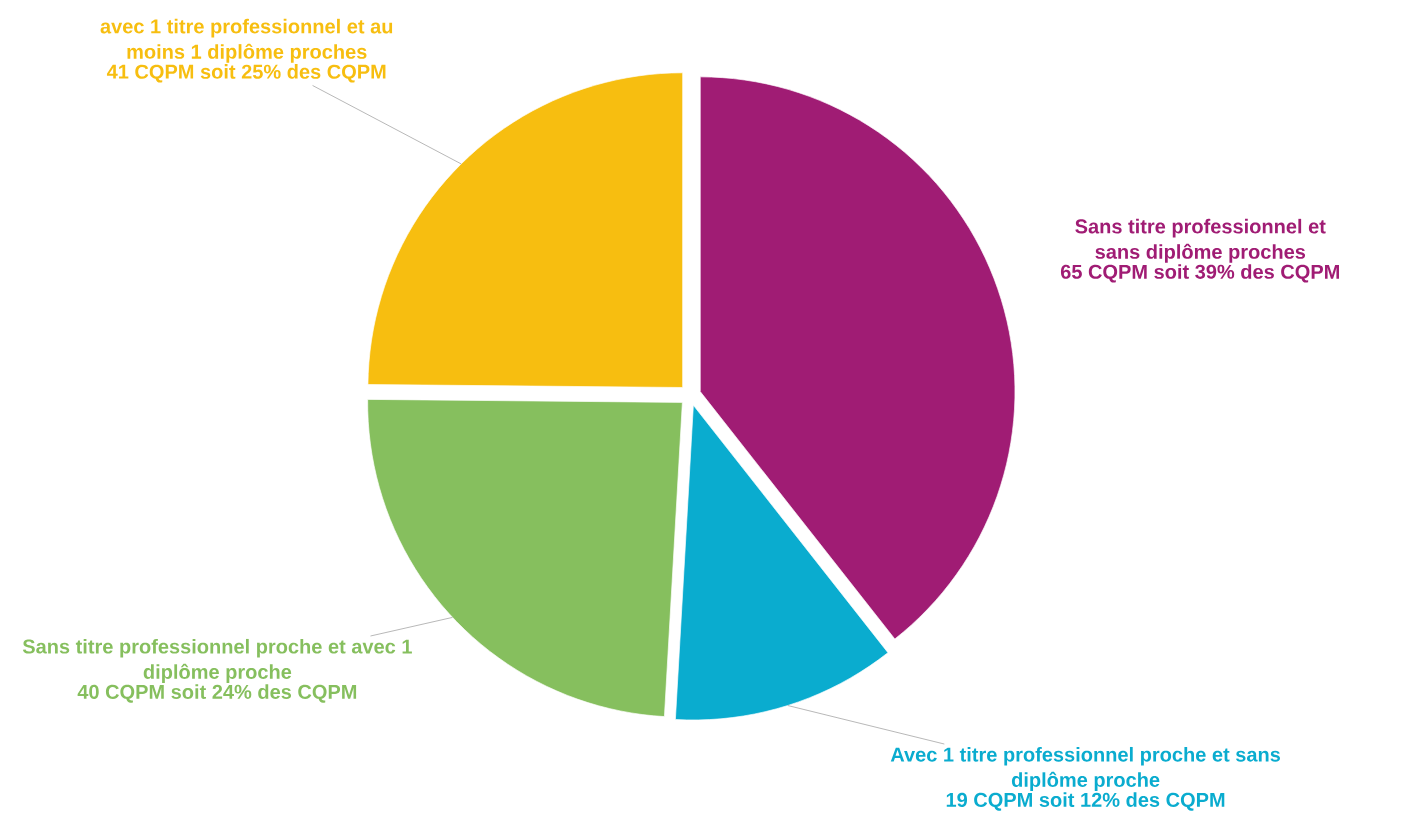 Image resolution: width=1411 pixels, height=832 pixels. I want to click on data-label: 65 CQPM soit 39% des CQPM, so click(1199, 273).